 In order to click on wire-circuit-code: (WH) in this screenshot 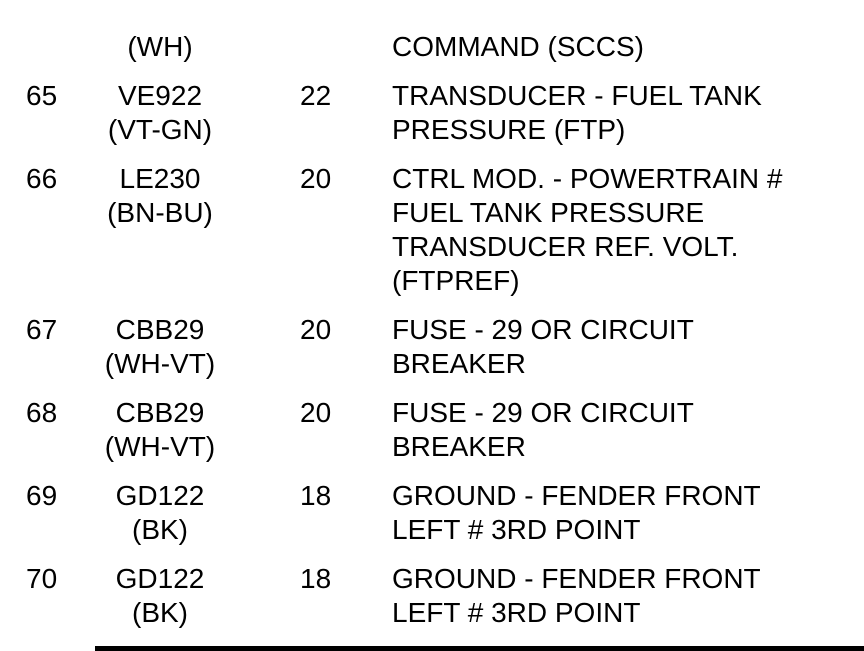, I will do `click(160, 46)`.